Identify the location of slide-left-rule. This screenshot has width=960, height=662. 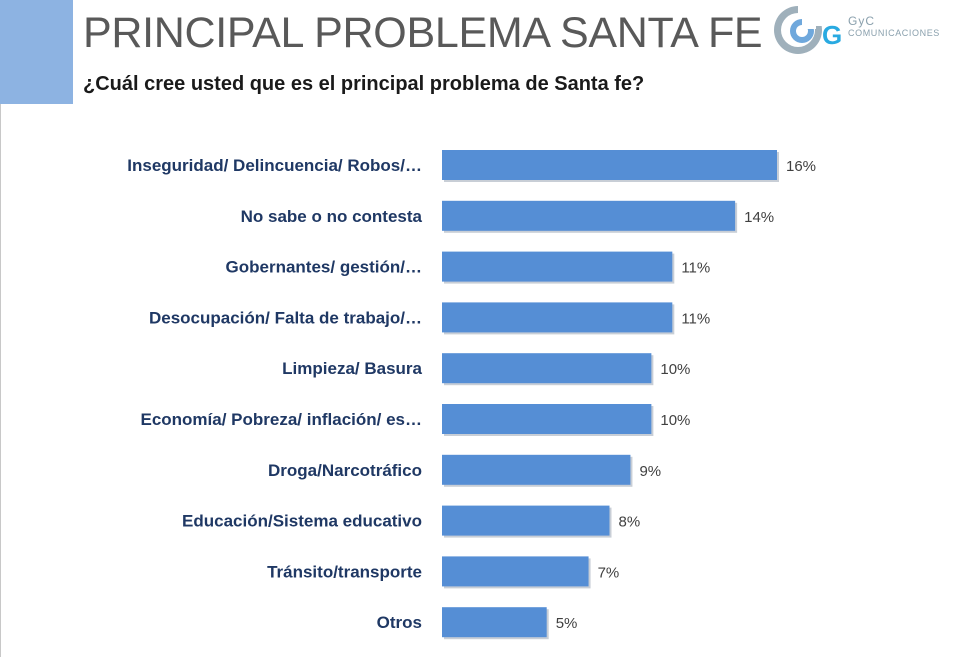
(0, 380).